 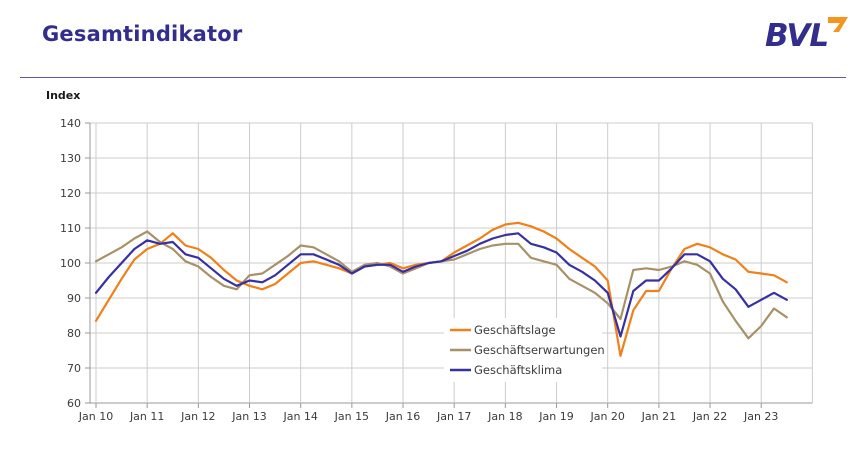 I want to click on y-tick-label: 90, so click(x=74, y=298).